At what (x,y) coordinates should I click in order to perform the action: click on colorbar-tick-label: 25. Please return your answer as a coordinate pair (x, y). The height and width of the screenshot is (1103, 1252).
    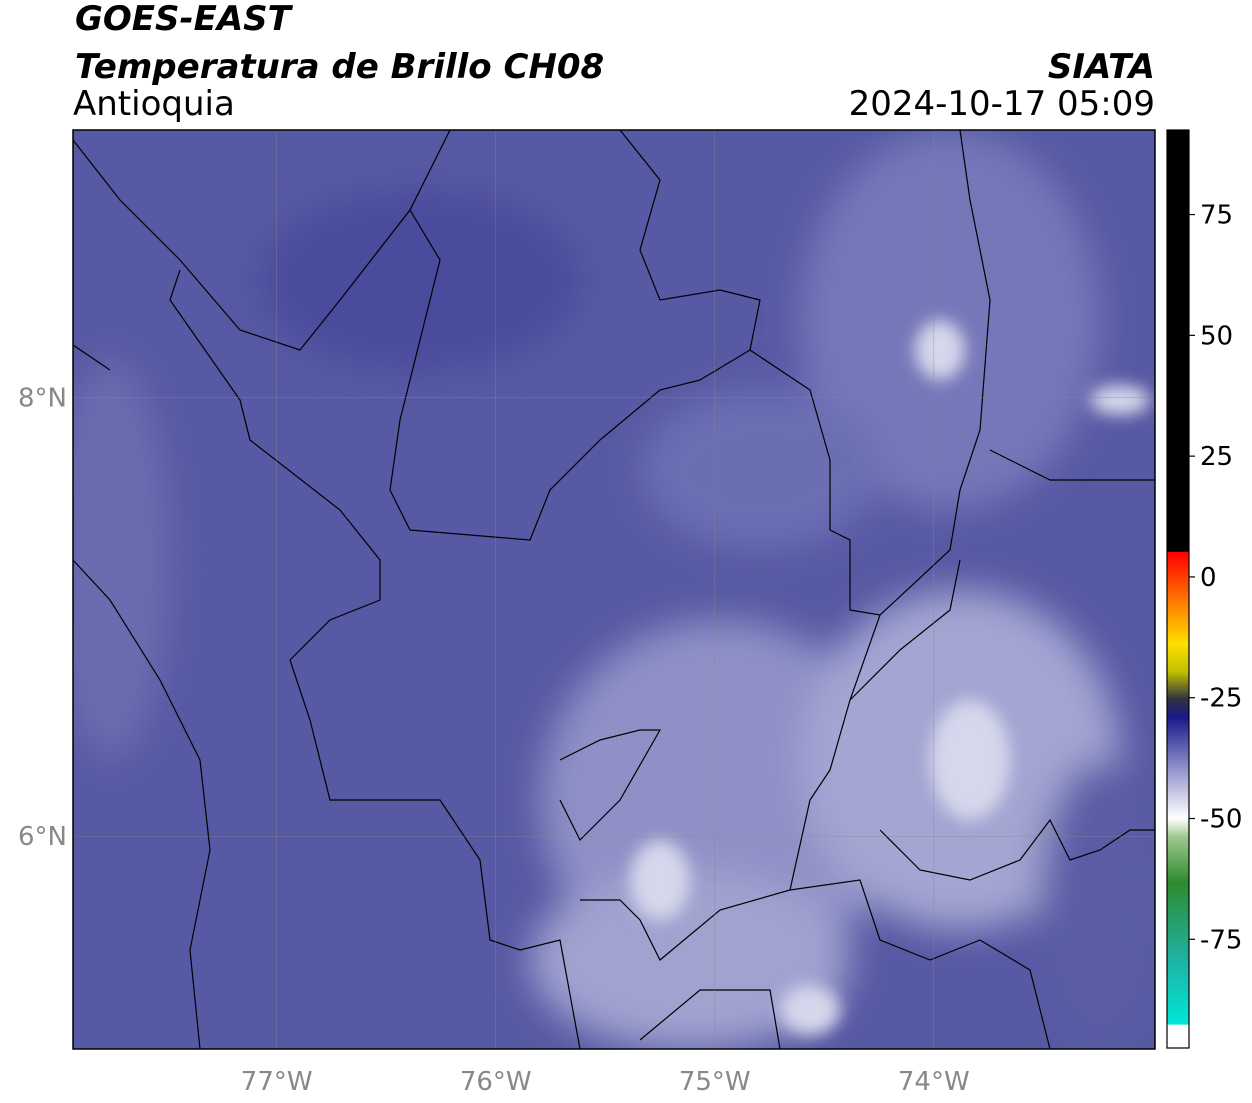
    Looking at the image, I should click on (1216, 457).